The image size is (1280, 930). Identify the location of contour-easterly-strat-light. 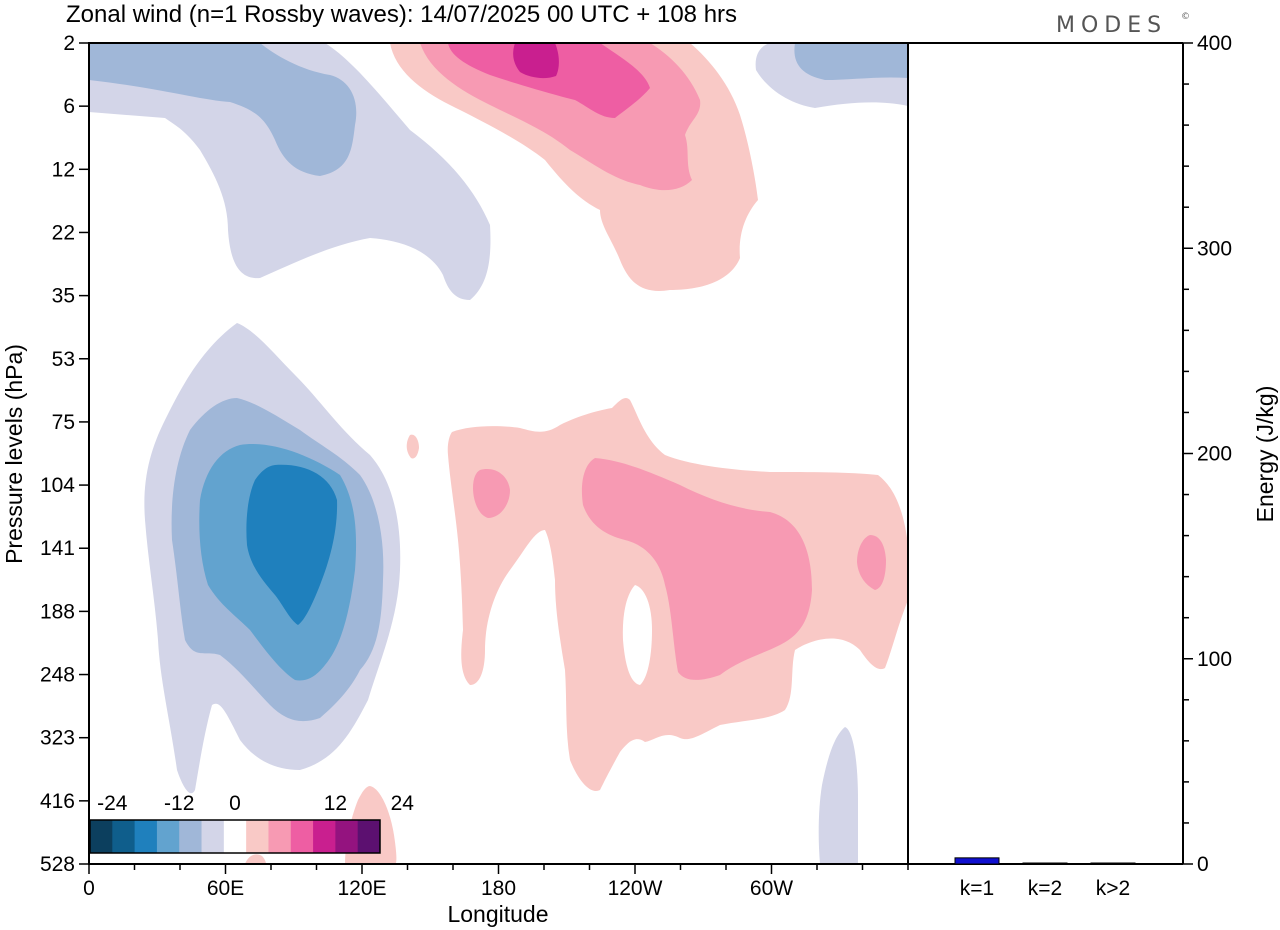
(223, 109).